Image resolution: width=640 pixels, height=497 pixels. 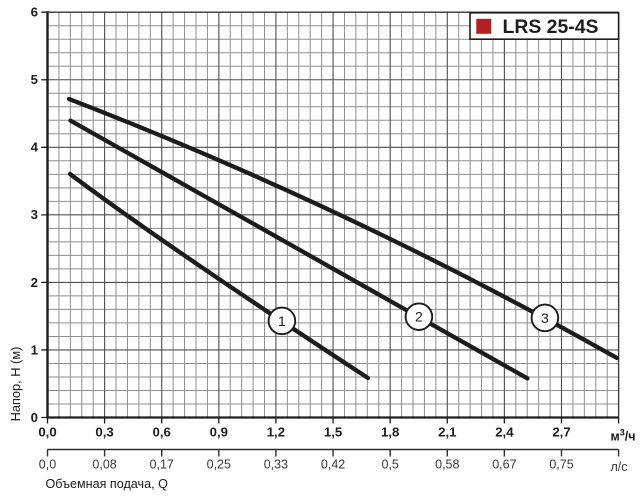 What do you see at coordinates (162, 432) in the screenshot?
I see `svg-text: 0,6` at bounding box center [162, 432].